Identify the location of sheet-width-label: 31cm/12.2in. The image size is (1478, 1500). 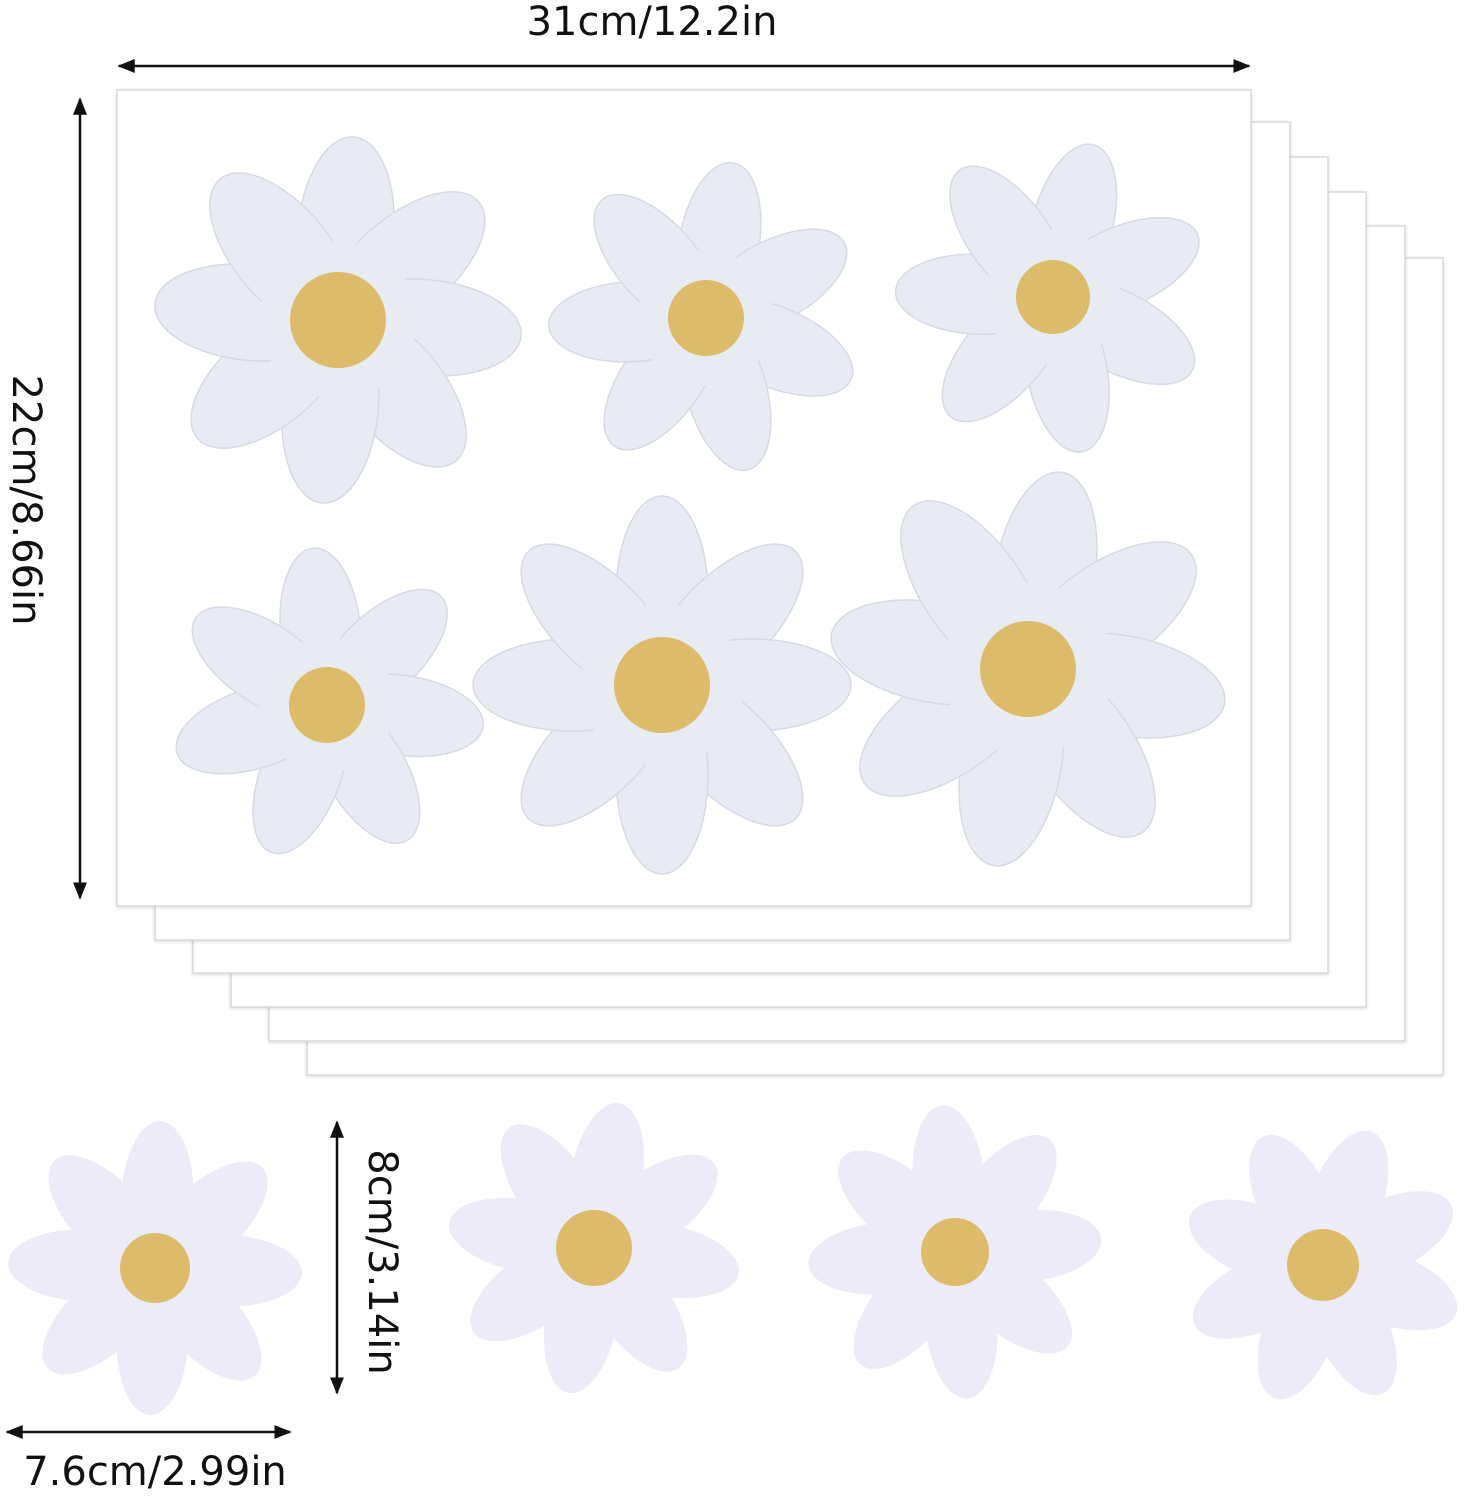
(652, 22).